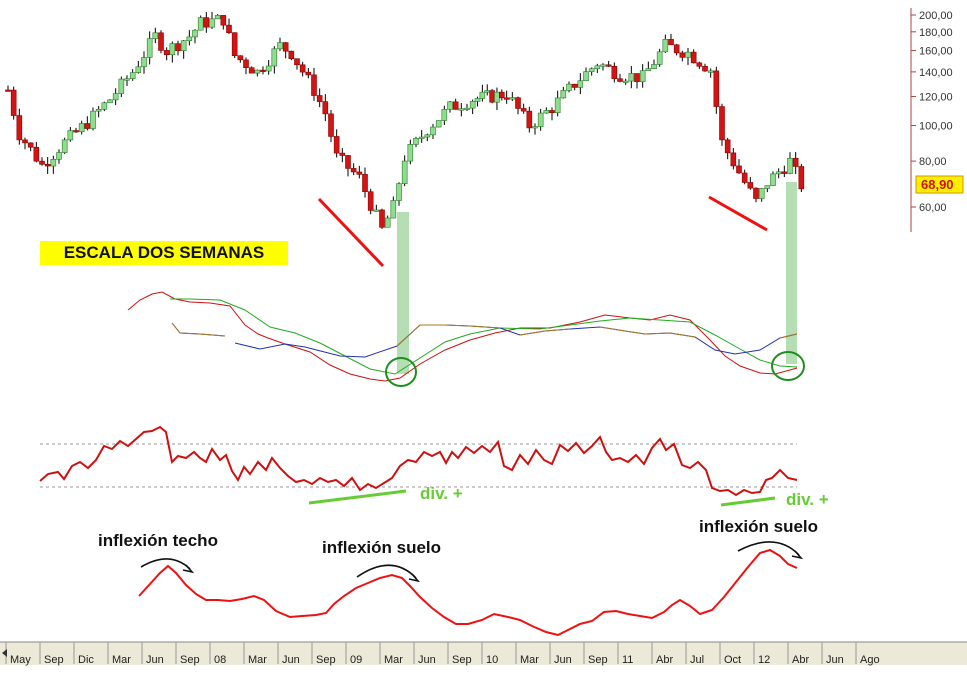 Image resolution: width=967 pixels, height=681 pixels. Describe the element at coordinates (484, 340) in the screenshot. I see `ma-slow-line` at that location.